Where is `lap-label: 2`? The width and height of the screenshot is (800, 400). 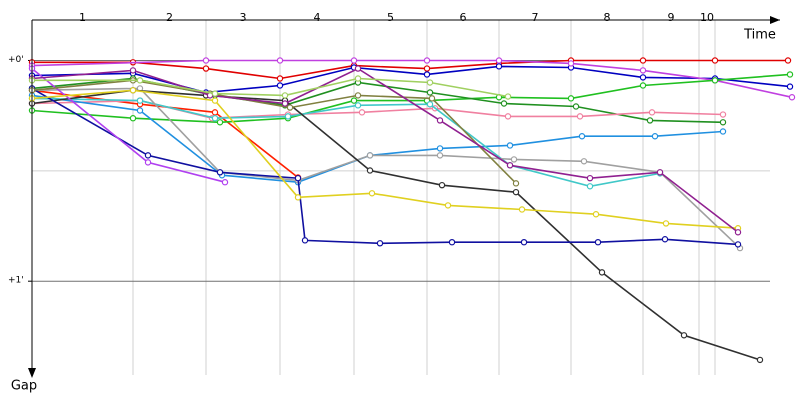 lap-label: 2 is located at coordinates (169, 17).